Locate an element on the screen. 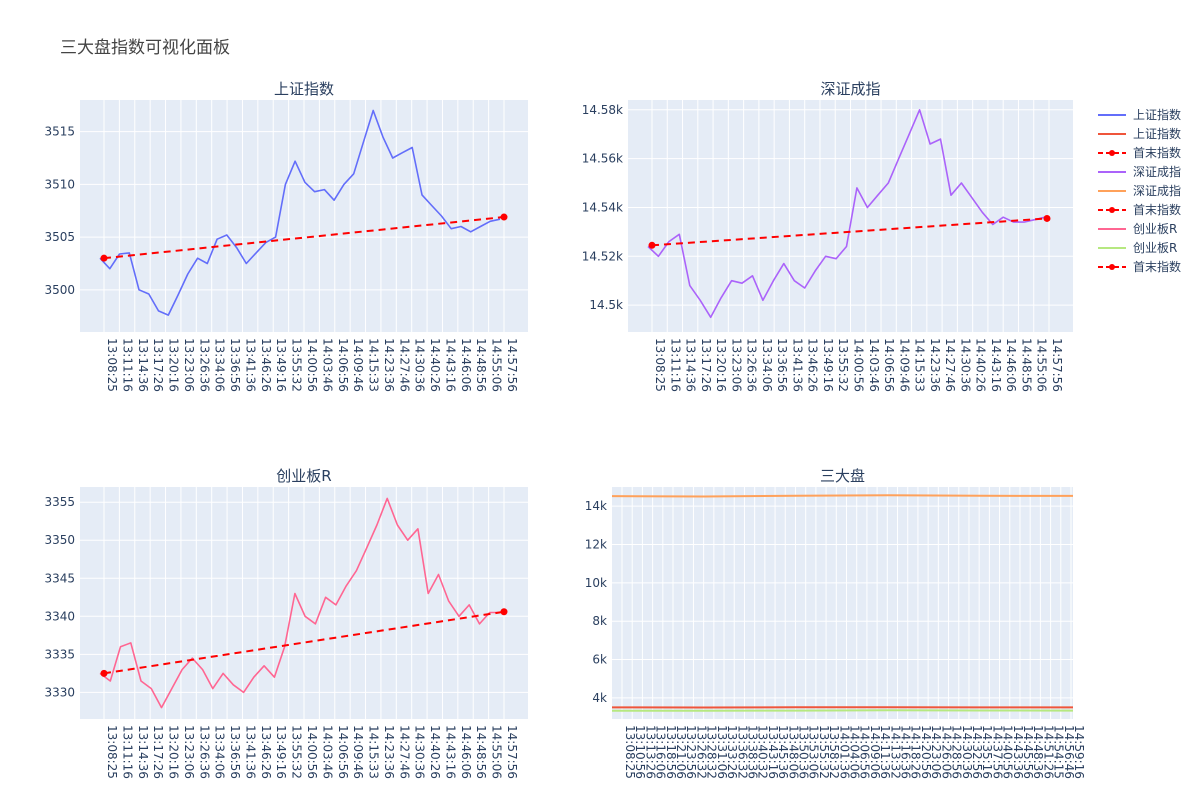 This screenshot has height=800, width=1200. y-tick-label: 3350 is located at coordinates (59, 540).